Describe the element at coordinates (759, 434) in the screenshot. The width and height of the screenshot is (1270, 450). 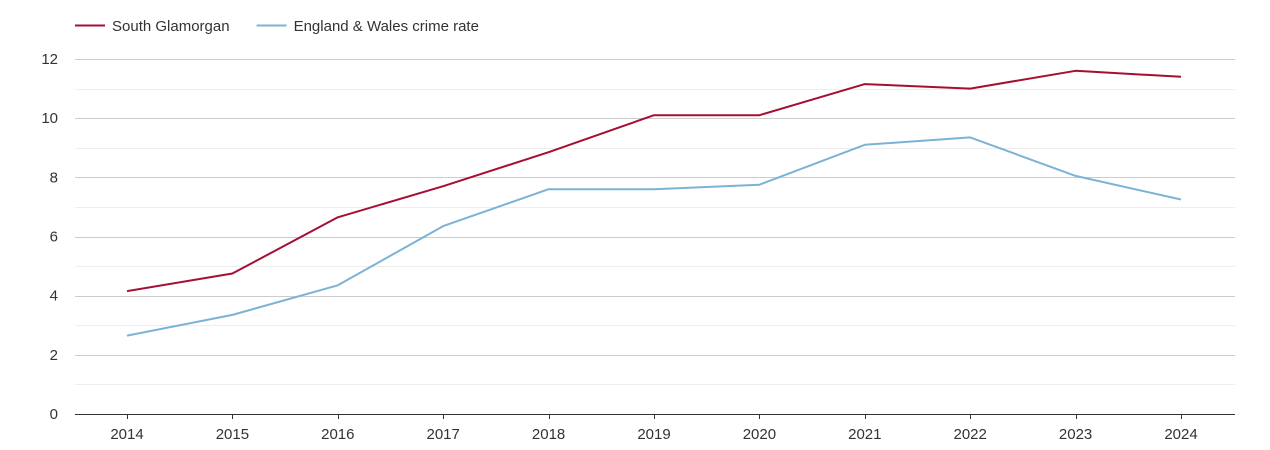
I see `x-tick-label: 2020` at that location.